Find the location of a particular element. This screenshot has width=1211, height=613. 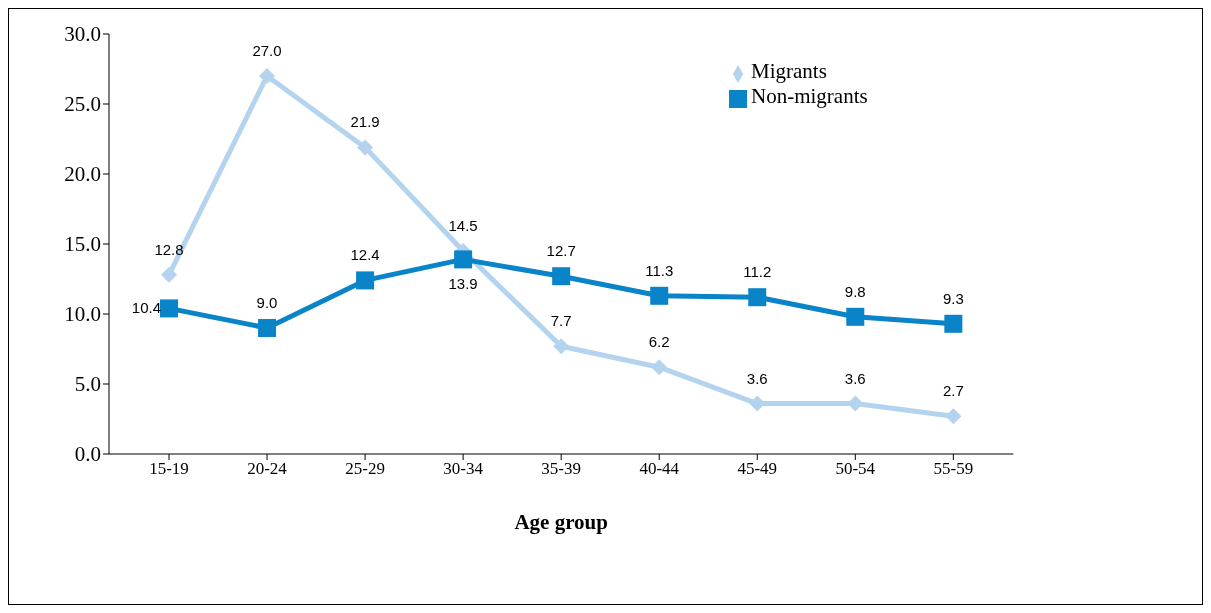

legend-label: Non-migrants is located at coordinates (809, 96).